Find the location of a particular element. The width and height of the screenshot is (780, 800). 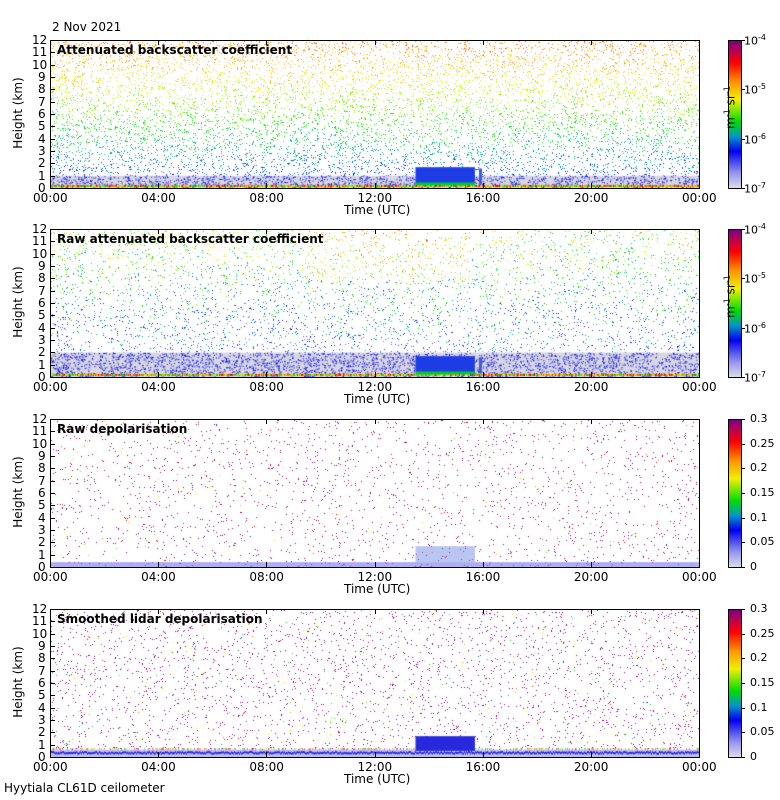

y-tick-label: 3 is located at coordinates (42, 151).